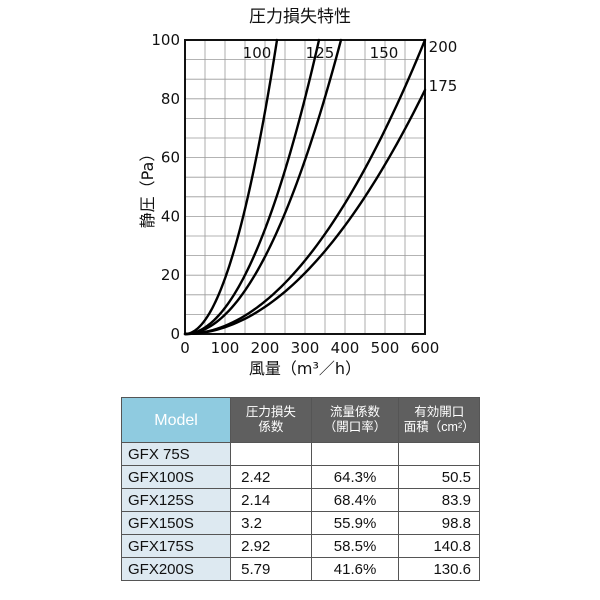 The width and height of the screenshot is (600, 600). I want to click on x-tick-label: 0, so click(185, 348).